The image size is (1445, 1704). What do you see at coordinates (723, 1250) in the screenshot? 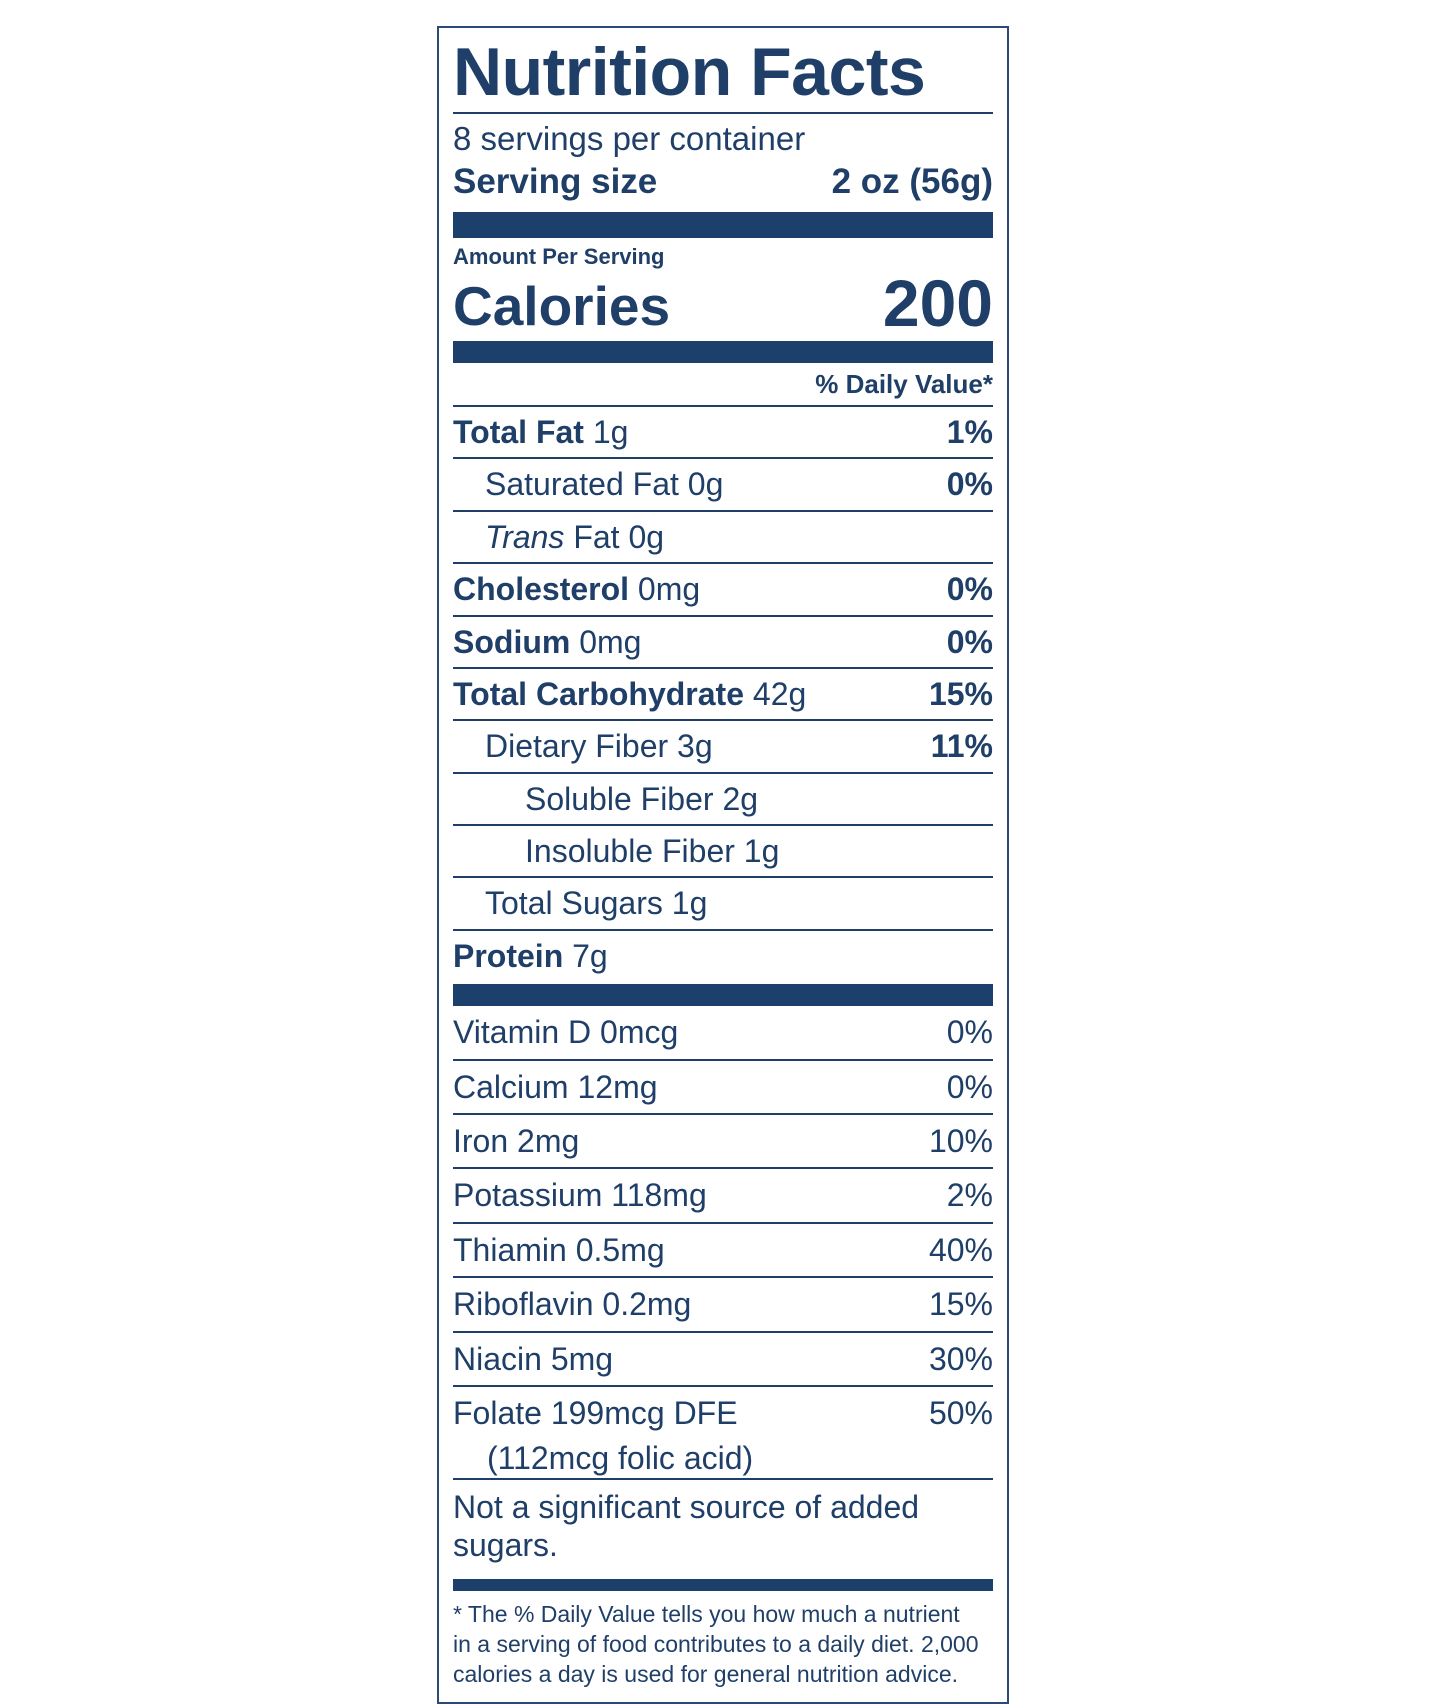
I see `vitamin-row: Thiamin 0.5mg 40%` at bounding box center [723, 1250].